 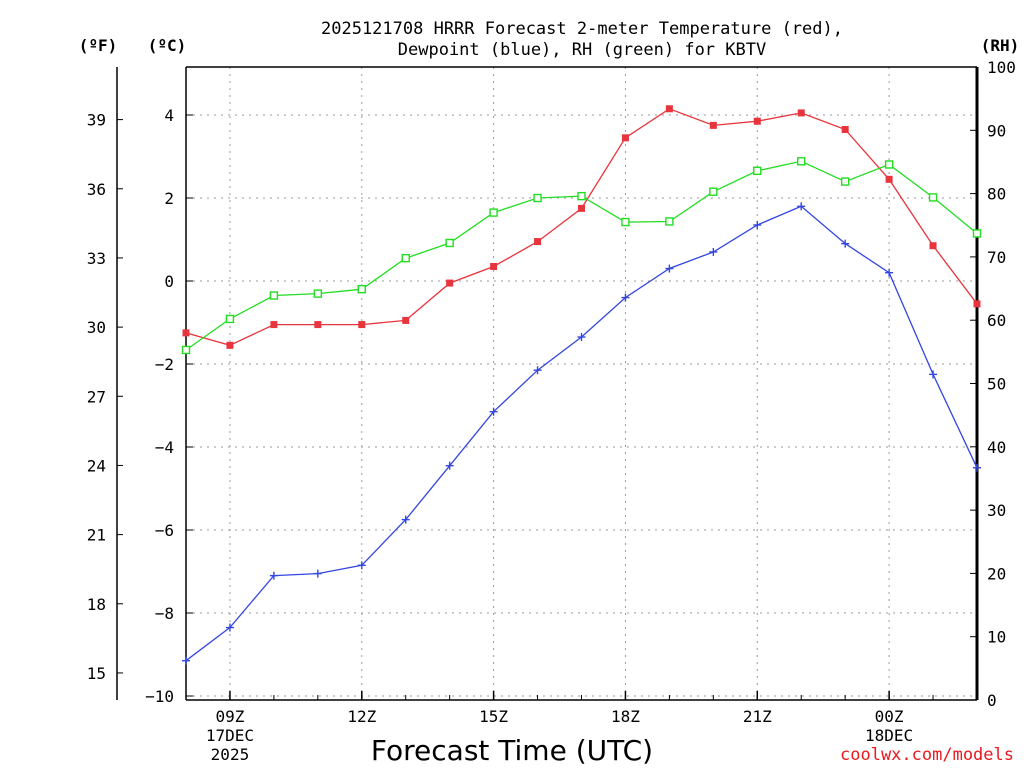 I want to click on fahrenheit-tick-label: 15, so click(x=96, y=673).